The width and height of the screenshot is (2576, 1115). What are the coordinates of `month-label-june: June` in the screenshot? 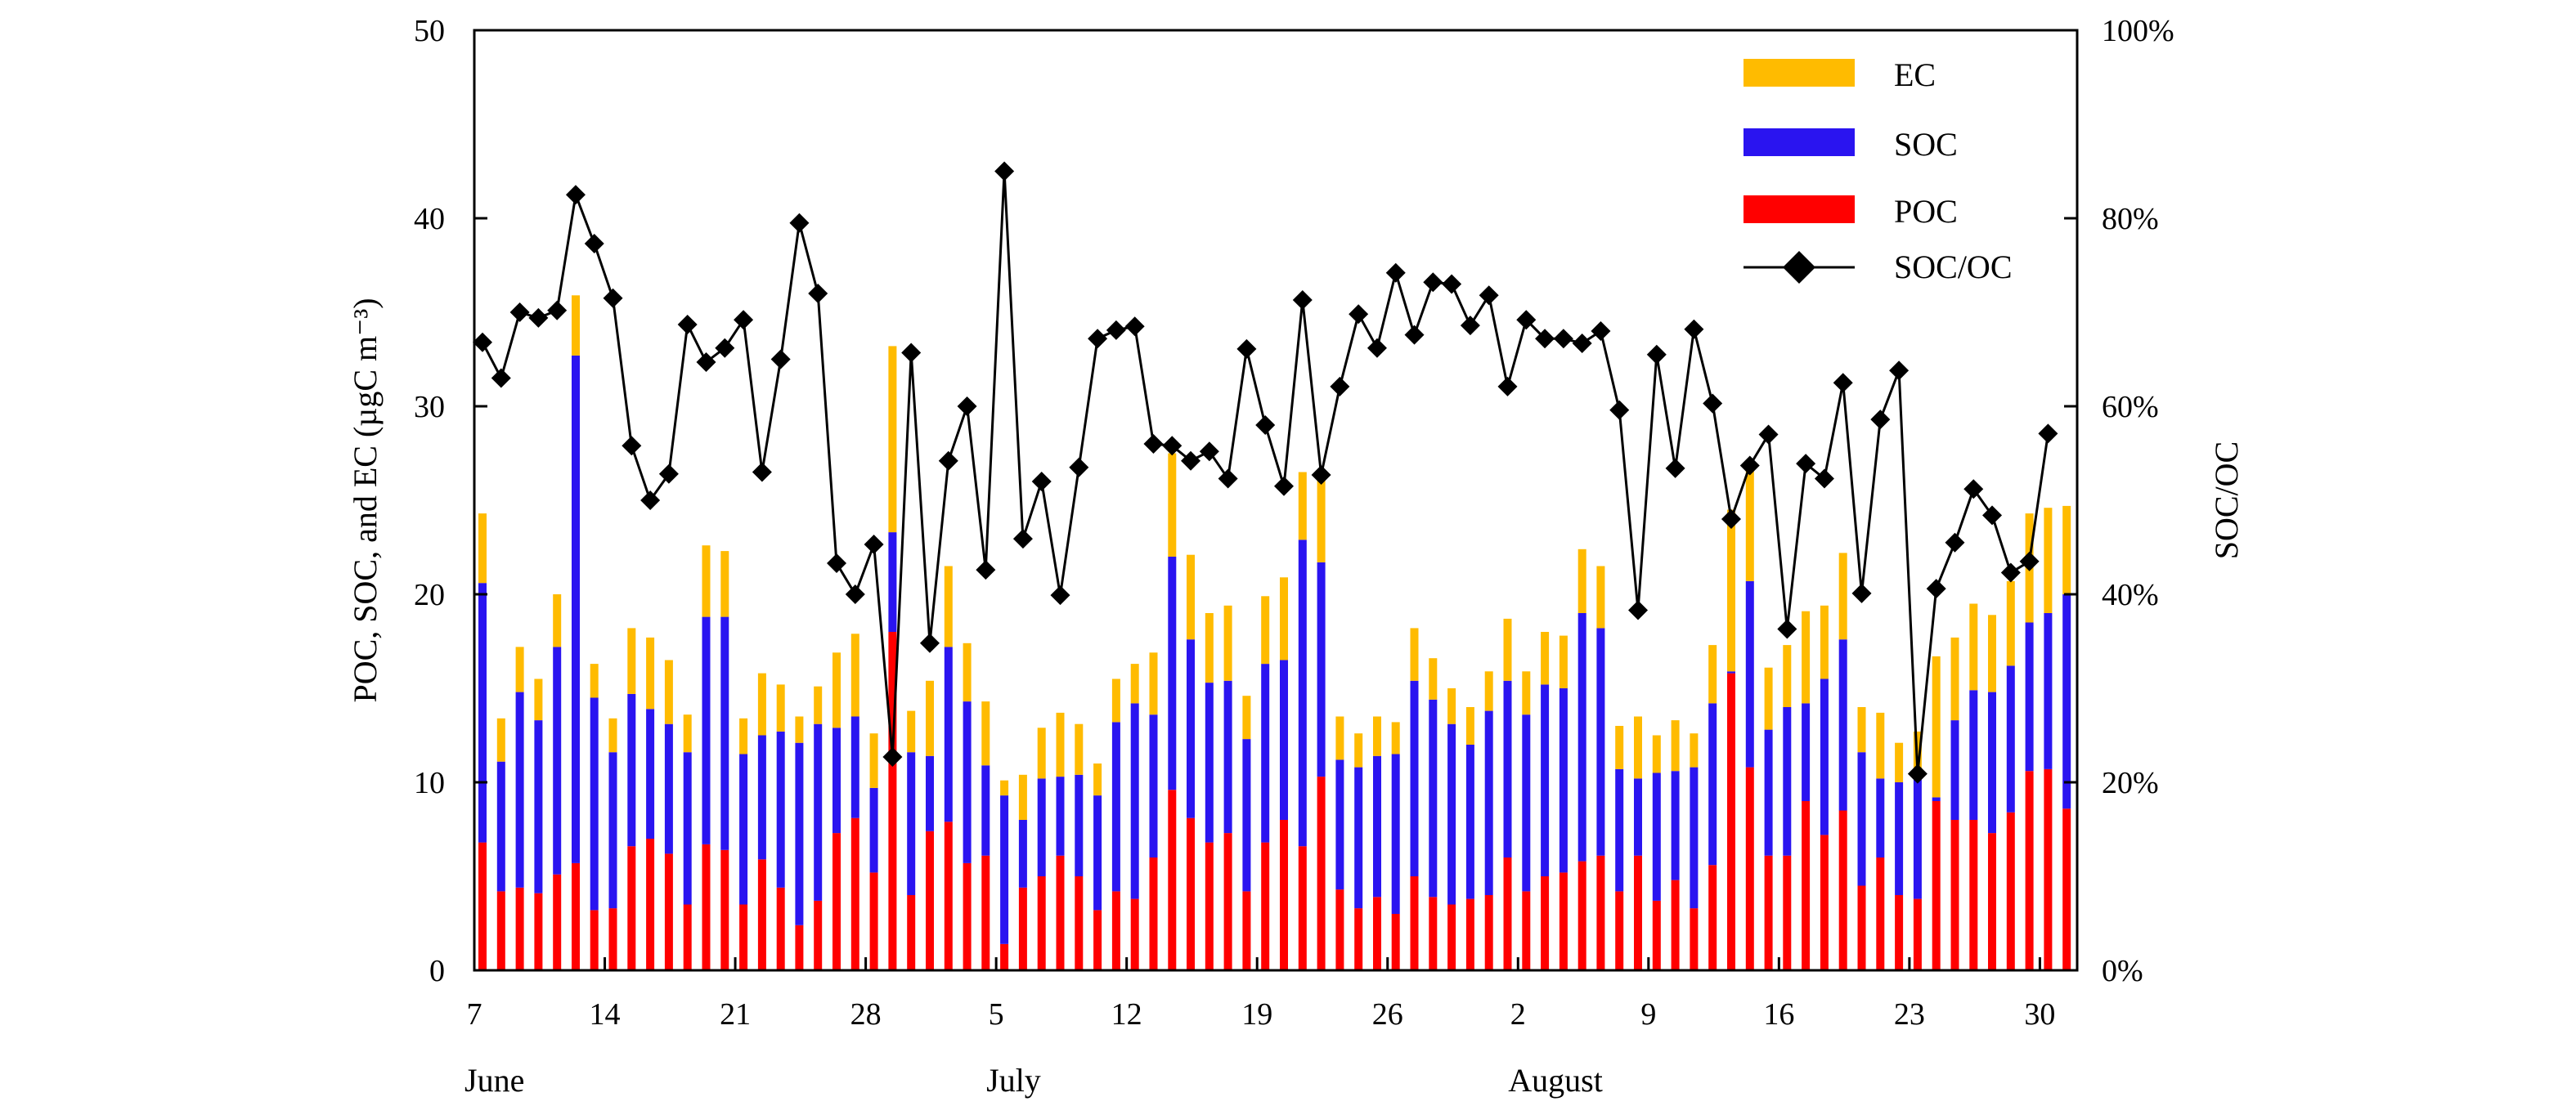 It's located at (494, 1080).